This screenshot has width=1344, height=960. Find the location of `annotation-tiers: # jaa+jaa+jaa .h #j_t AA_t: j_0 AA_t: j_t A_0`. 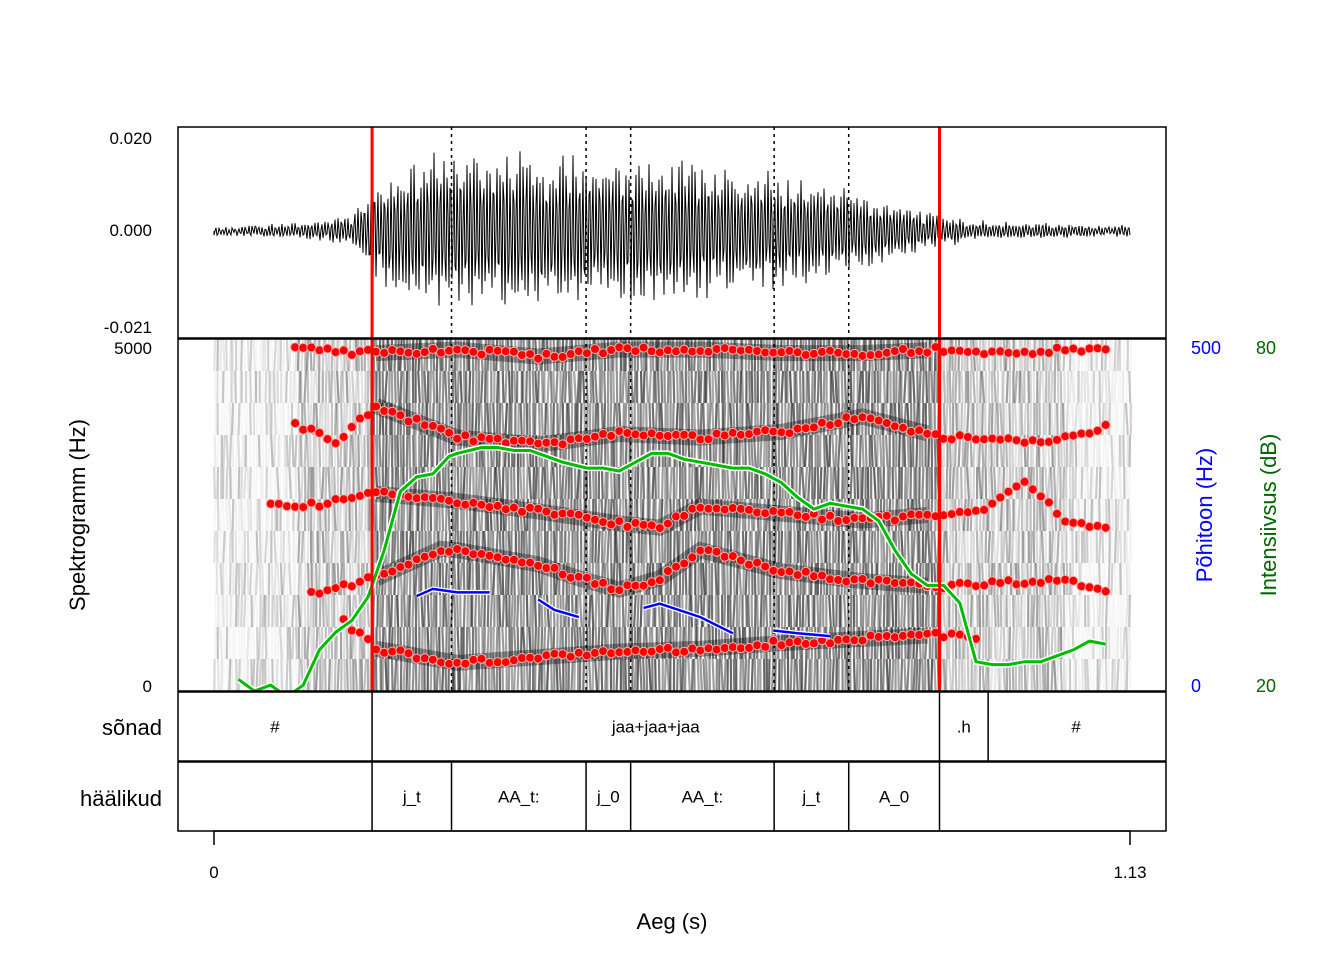

annotation-tiers: # jaa+jaa+jaa .h #j_t AA_t: j_0 AA_t: j_t A_0 is located at coordinates (675, 761).